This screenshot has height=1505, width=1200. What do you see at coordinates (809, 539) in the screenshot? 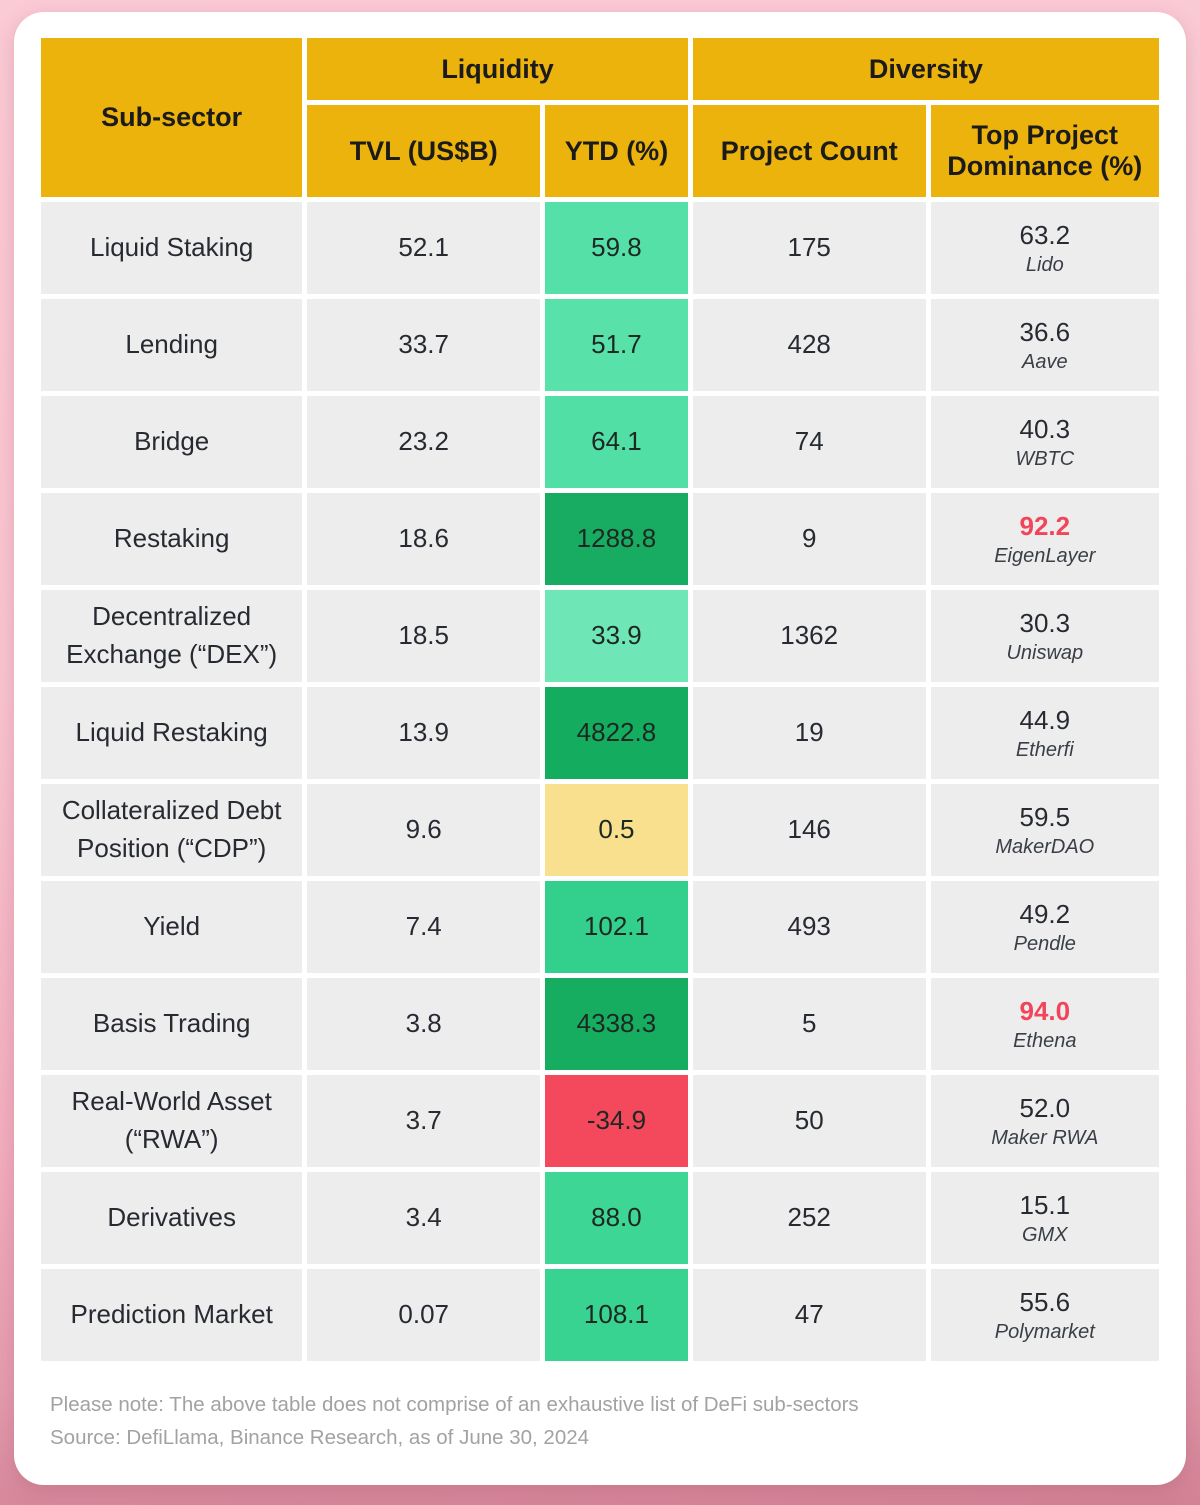
I see `project-count-cell: 9` at bounding box center [809, 539].